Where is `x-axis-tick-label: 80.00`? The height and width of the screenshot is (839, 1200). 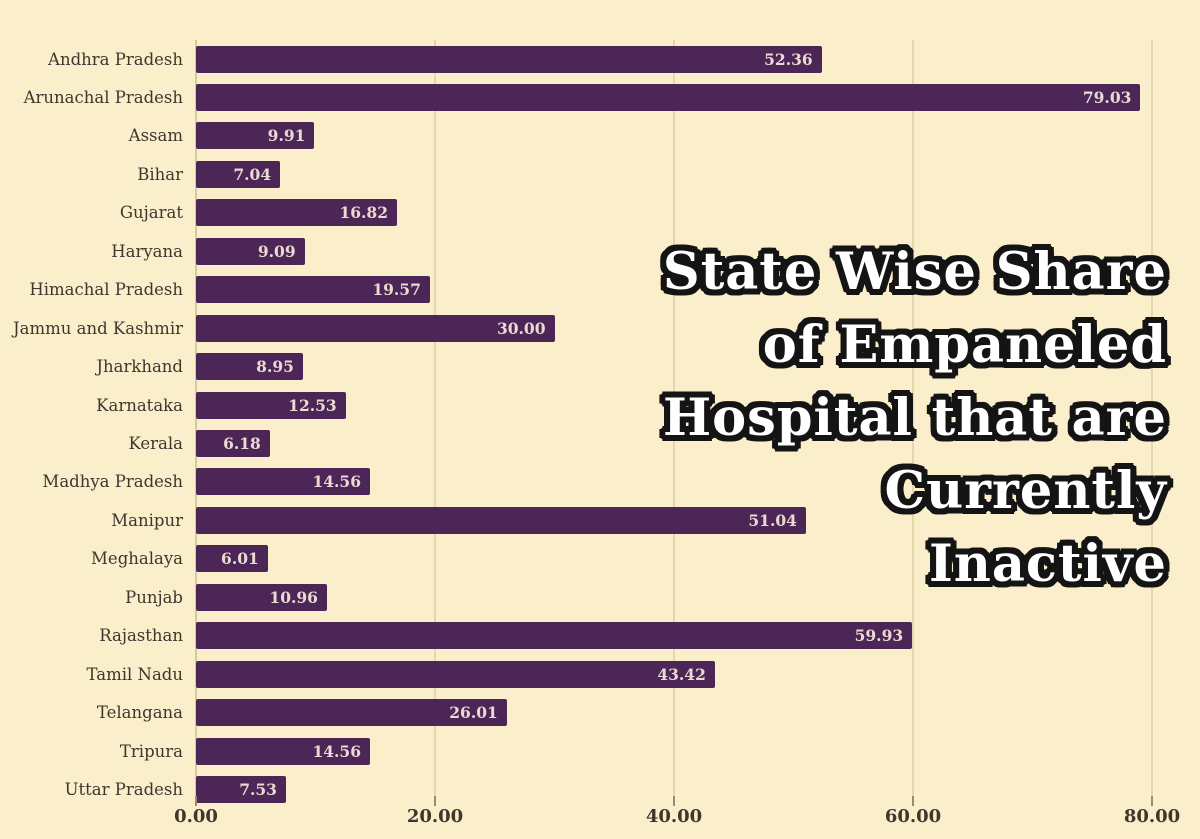 x-axis-tick-label: 80.00 is located at coordinates (1152, 816).